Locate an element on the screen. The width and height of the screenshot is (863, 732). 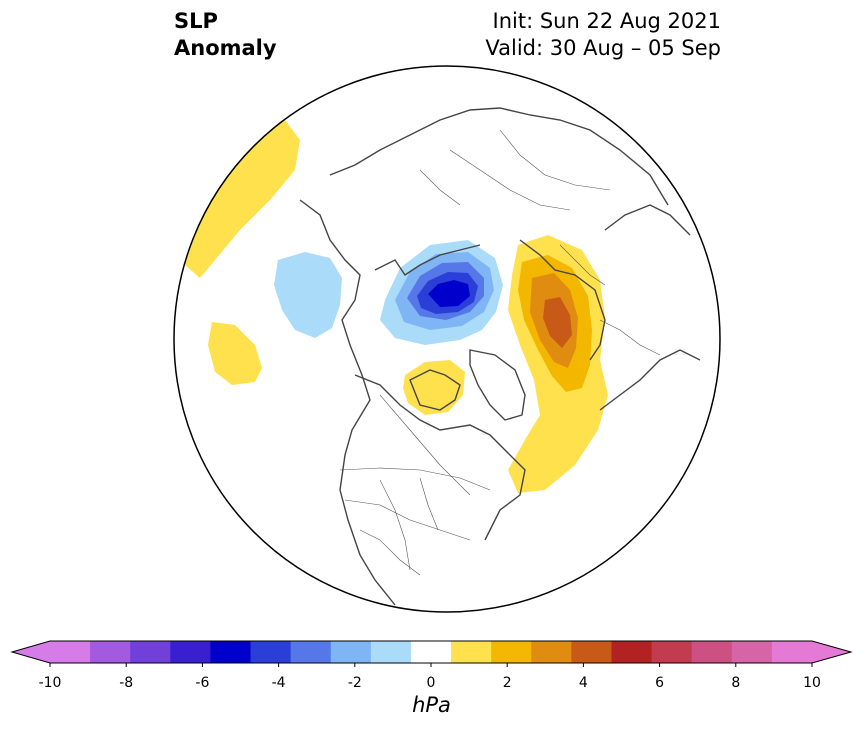
title-line-1: SLP is located at coordinates (196, 21).